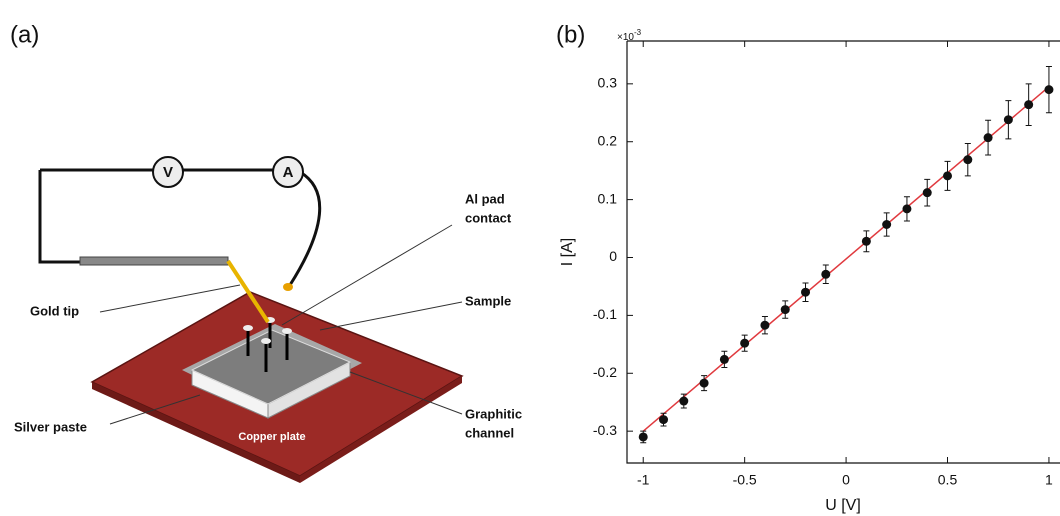 This screenshot has height=516, width=1060. I want to click on ammeter, so click(288, 172).